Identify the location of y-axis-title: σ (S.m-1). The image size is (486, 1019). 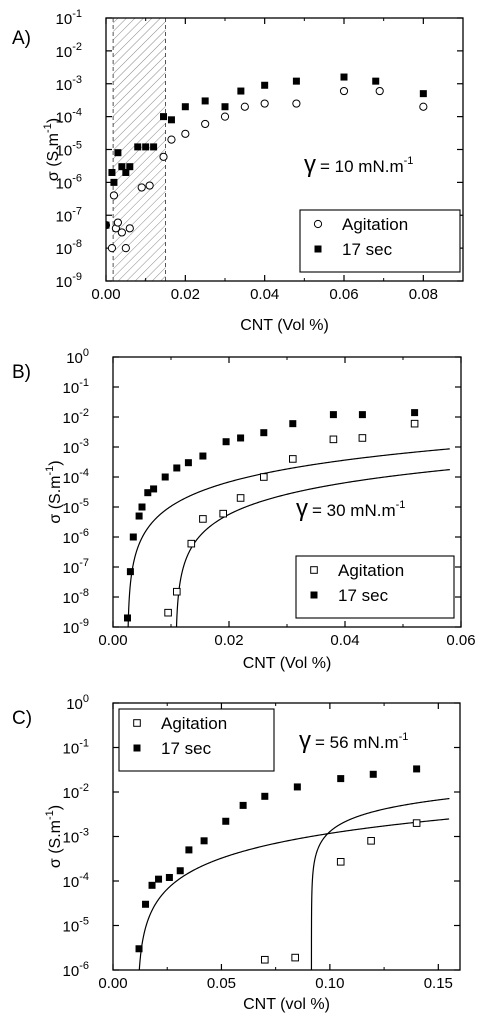
(54, 836).